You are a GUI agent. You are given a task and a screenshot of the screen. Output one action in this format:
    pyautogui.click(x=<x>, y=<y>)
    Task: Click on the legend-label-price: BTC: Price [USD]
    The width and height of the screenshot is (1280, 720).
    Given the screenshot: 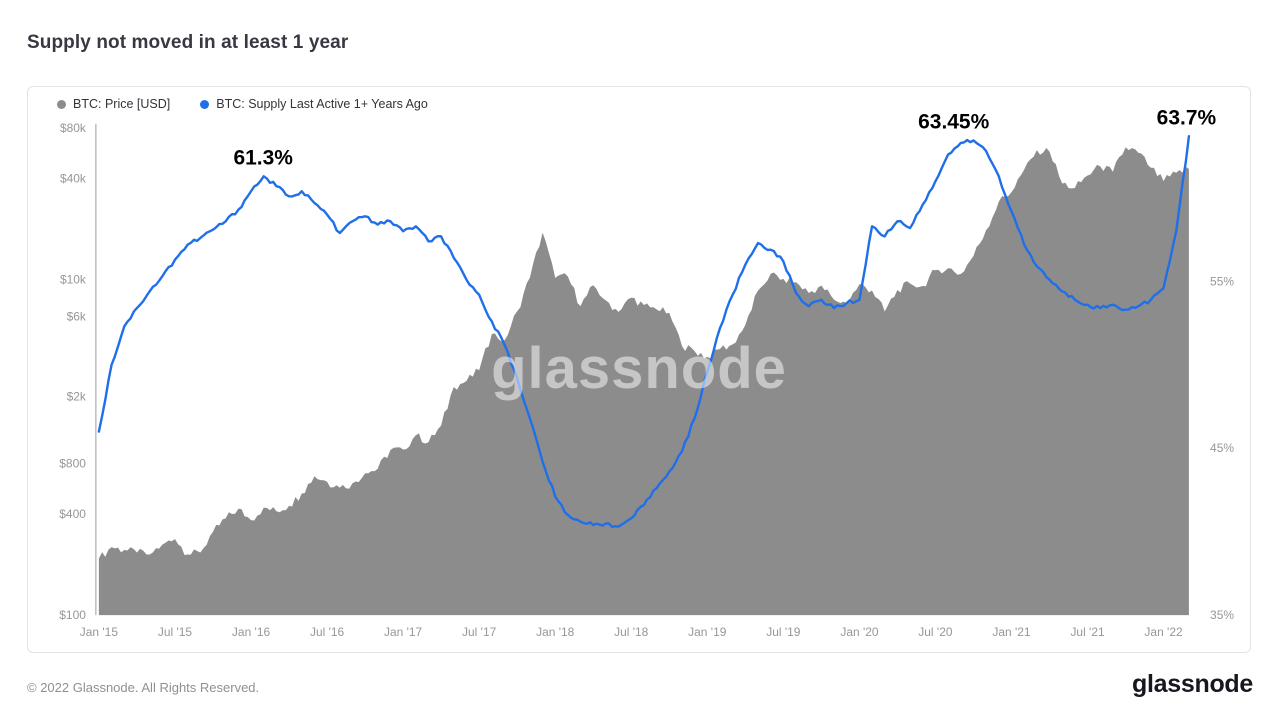 What is the action you would take?
    pyautogui.click(x=122, y=104)
    